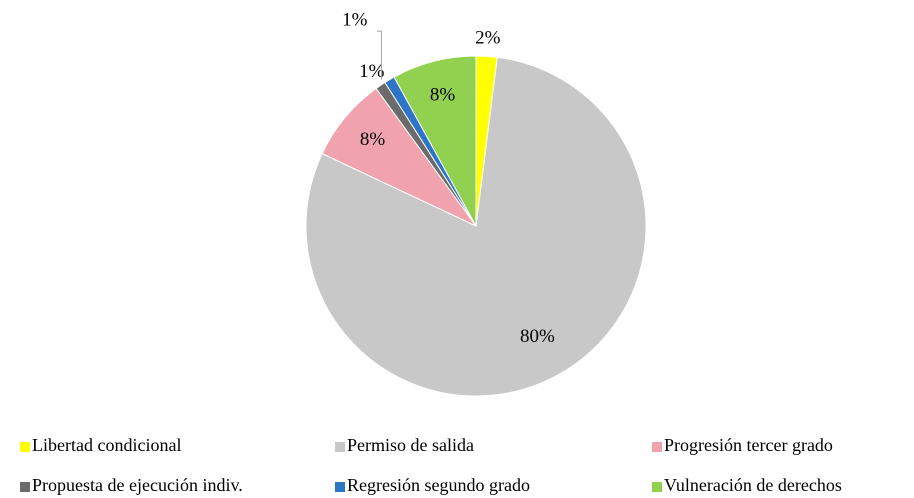 Image resolution: width=914 pixels, height=498 pixels. I want to click on legend-label: Propuesta de ejecución indiv., so click(137, 485).